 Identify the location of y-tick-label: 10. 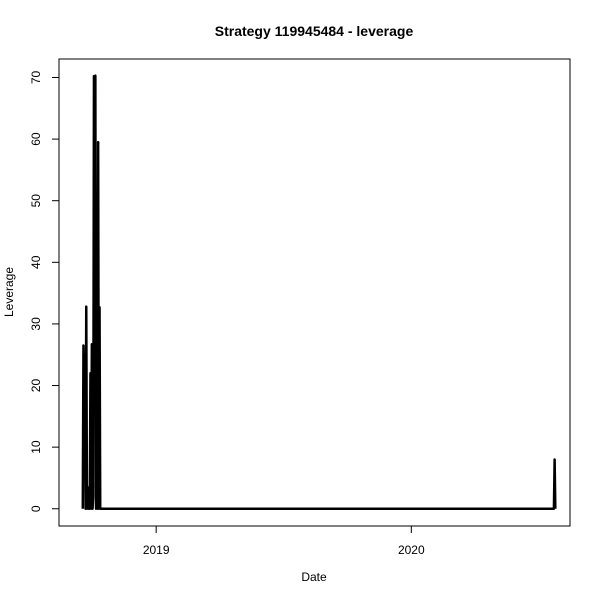
(36, 447).